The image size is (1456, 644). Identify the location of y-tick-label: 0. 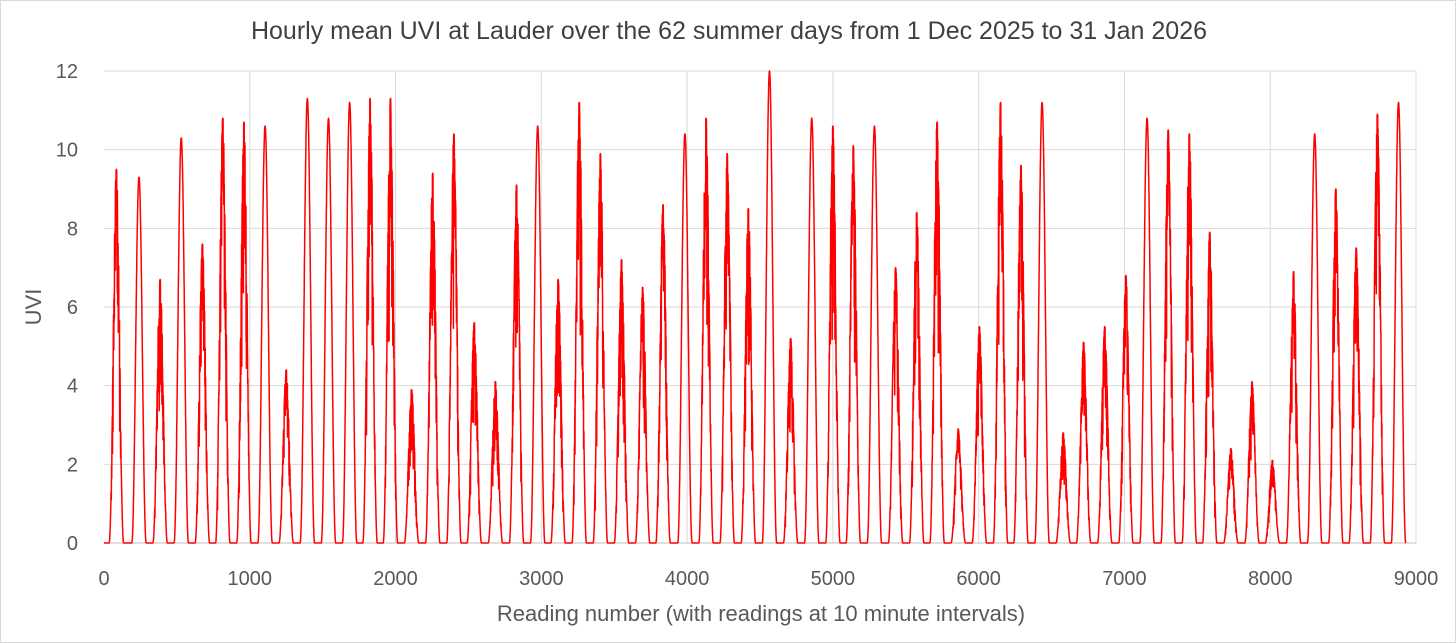
(72, 544).